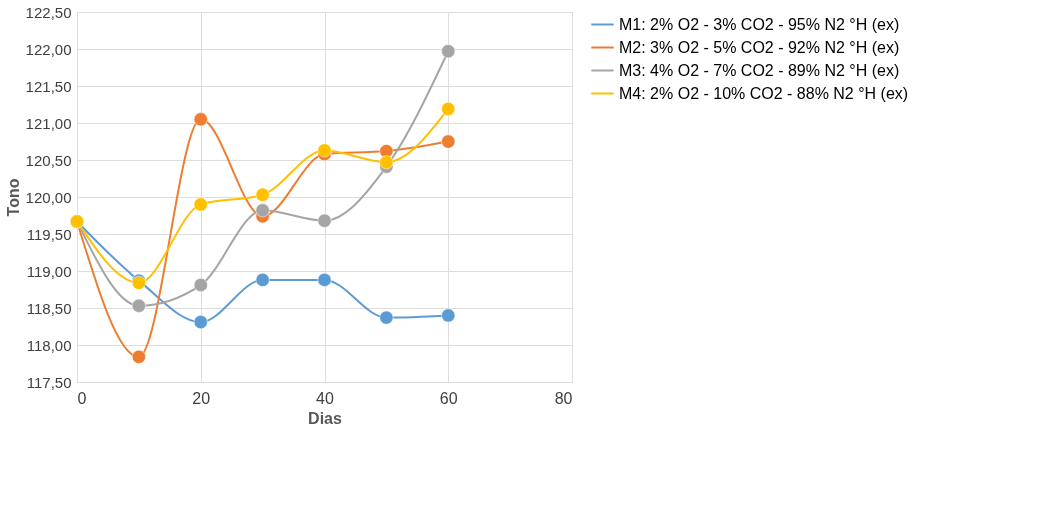 This screenshot has width=1060, height=517. What do you see at coordinates (49, 382) in the screenshot?
I see `y-tick-label: 117,50` at bounding box center [49, 382].